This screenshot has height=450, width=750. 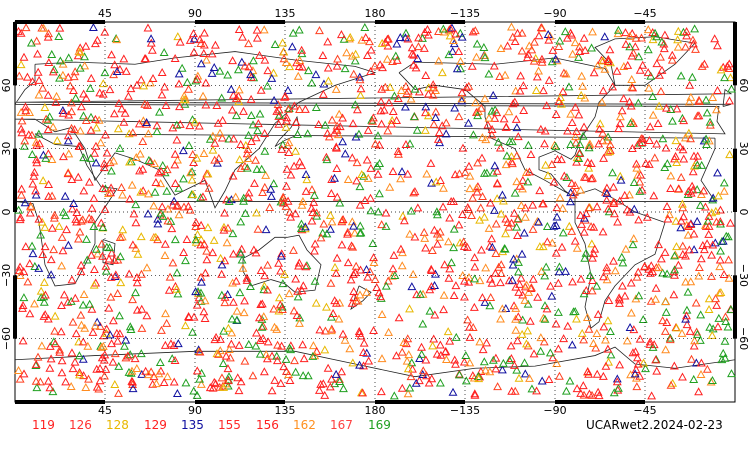 I want to click on legend-item: 119, so click(x=43, y=425).